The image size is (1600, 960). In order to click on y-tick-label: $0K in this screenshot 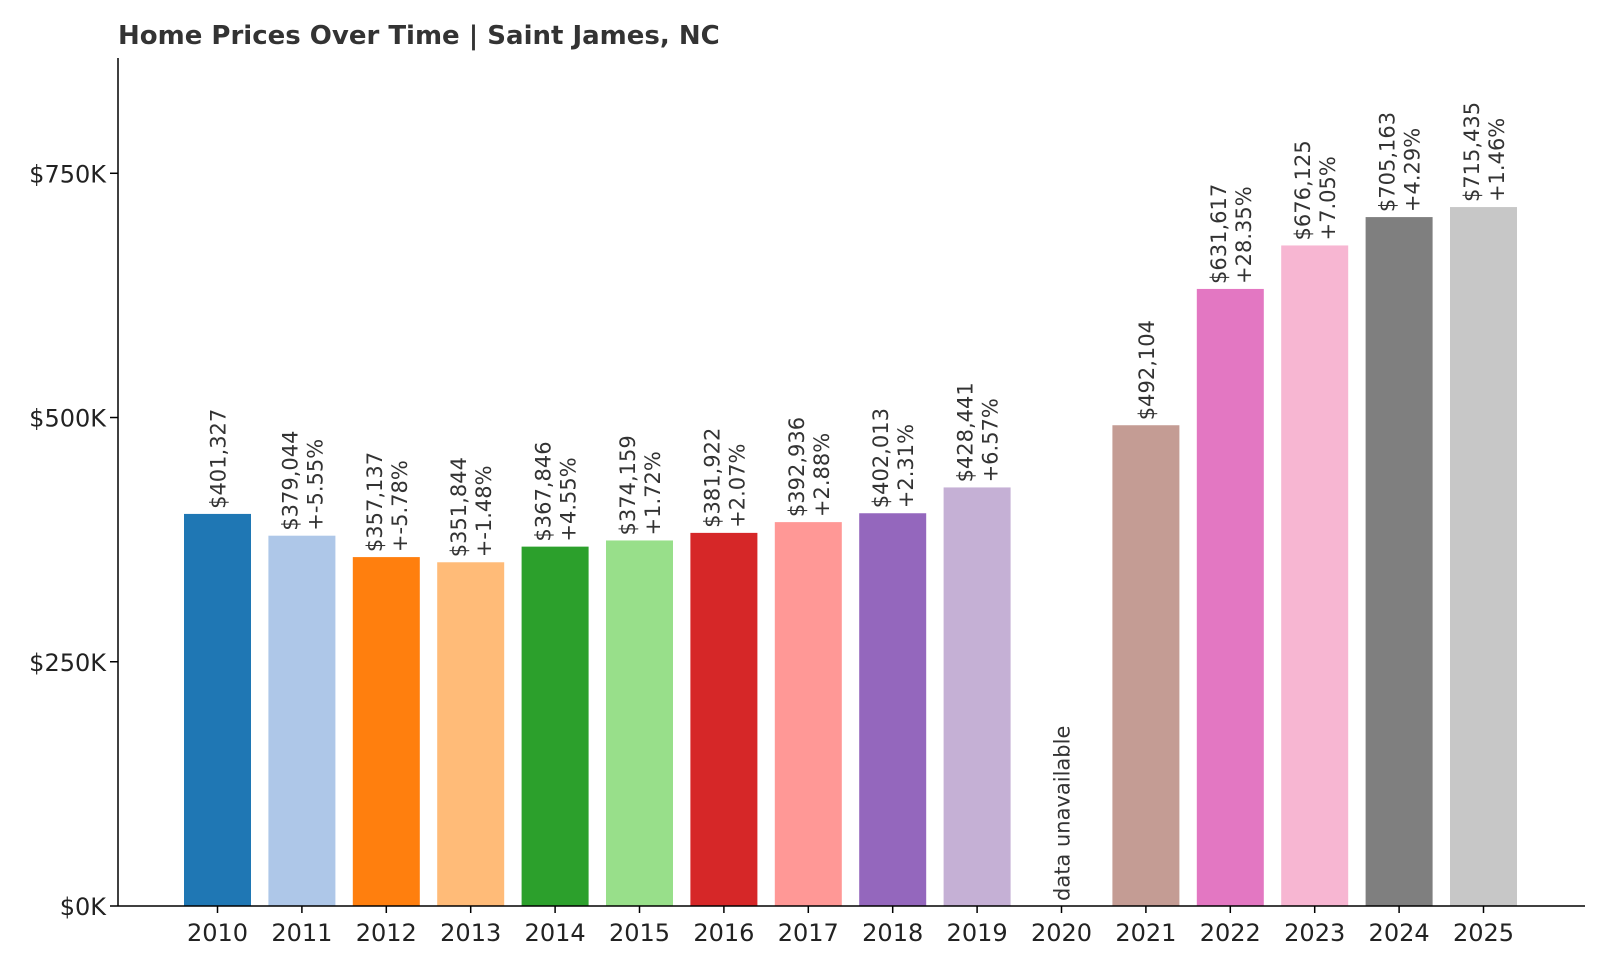, I will do `click(84, 907)`.